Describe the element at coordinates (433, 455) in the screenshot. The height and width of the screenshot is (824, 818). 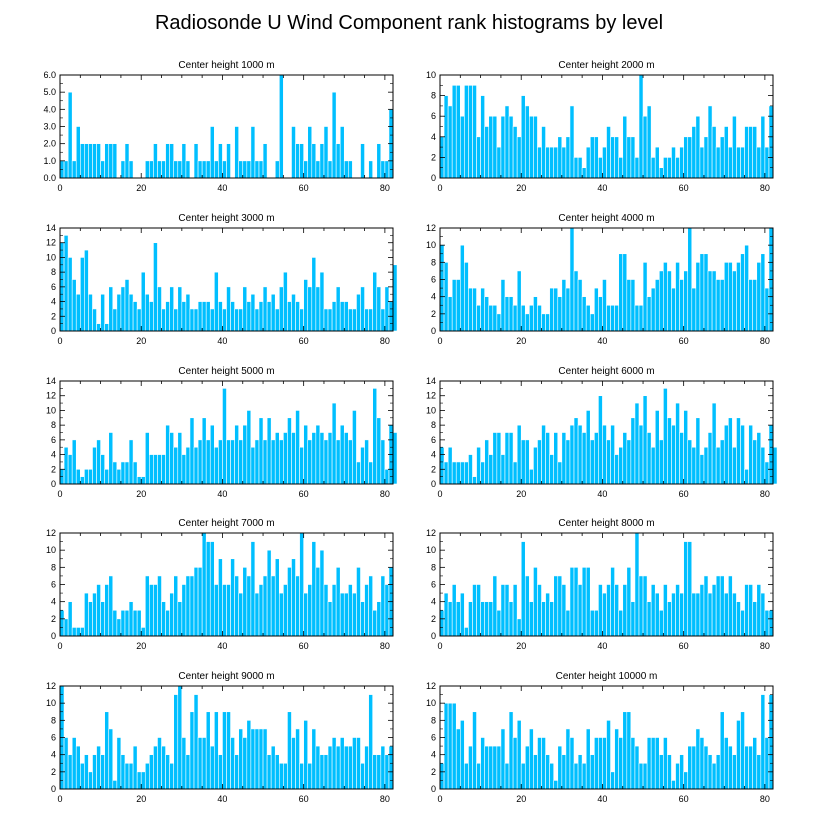
I see `y-tick-label: 4` at that location.